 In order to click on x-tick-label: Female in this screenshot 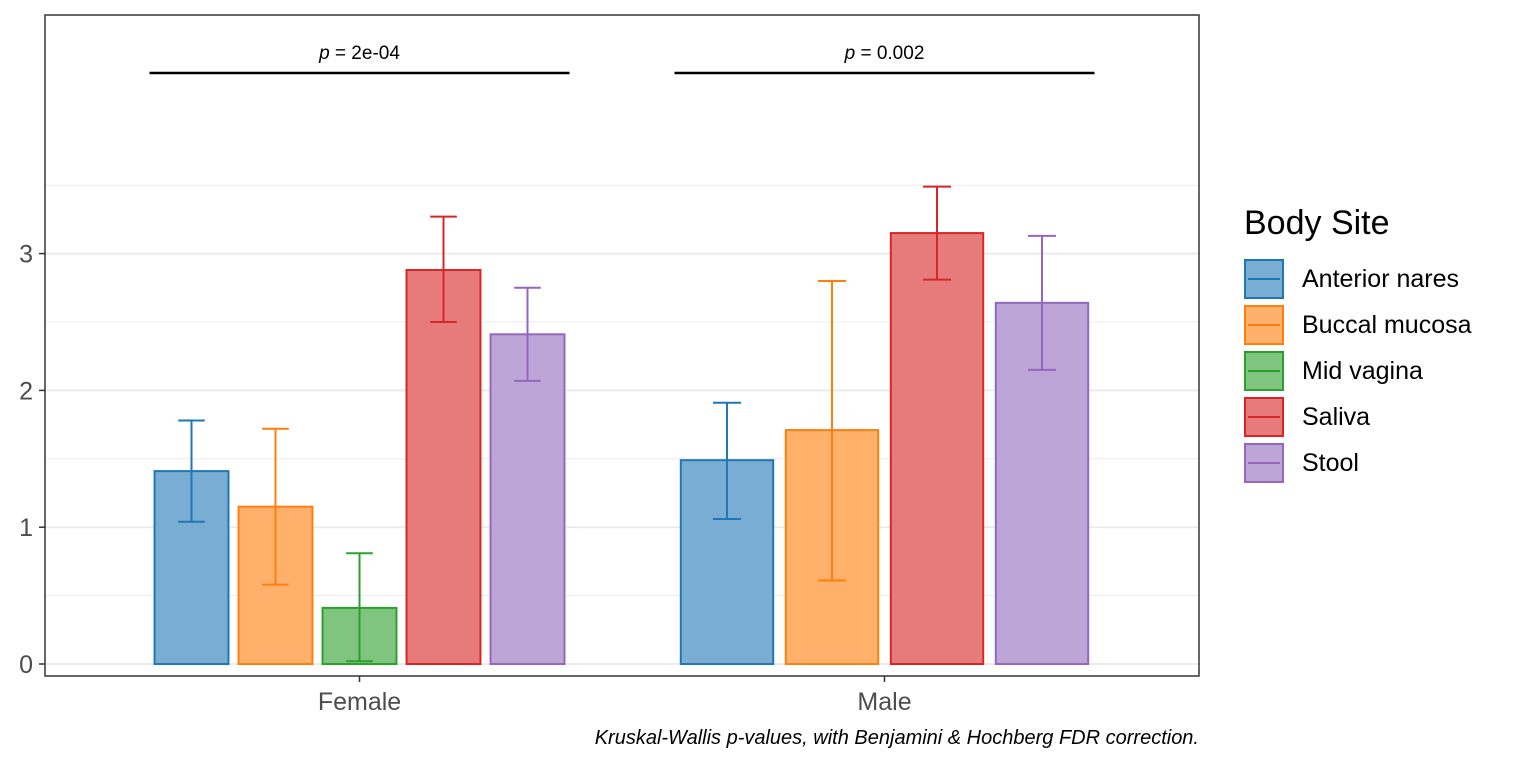, I will do `click(359, 702)`.